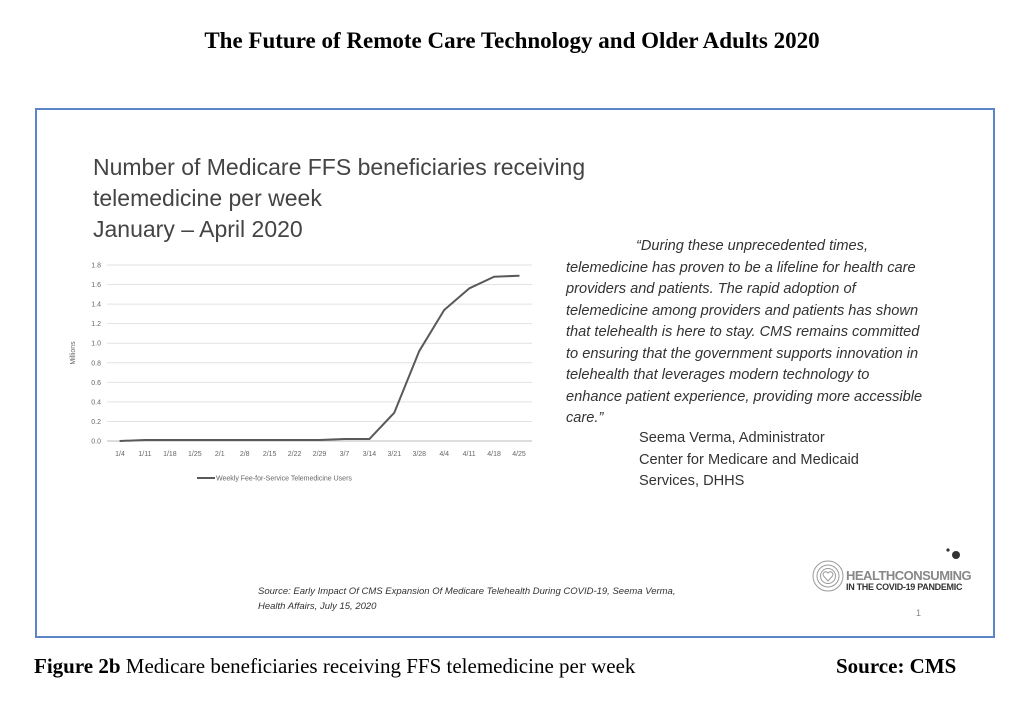 The height and width of the screenshot is (702, 1024). I want to click on page-number: 1, so click(919, 613).